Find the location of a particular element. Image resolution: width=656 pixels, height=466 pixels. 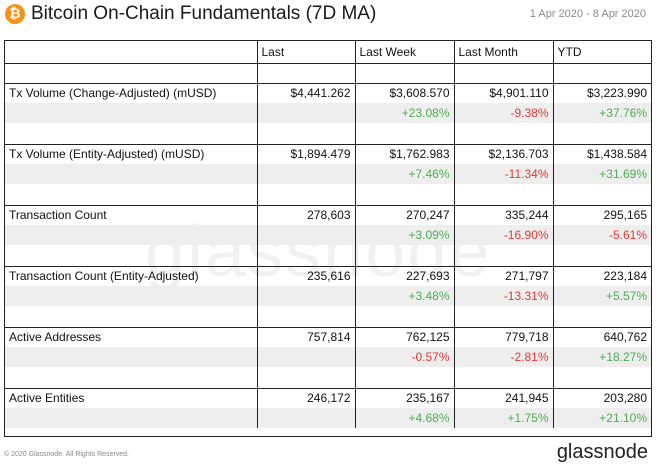

metric-change-cell: +21.10% is located at coordinates (602, 418).